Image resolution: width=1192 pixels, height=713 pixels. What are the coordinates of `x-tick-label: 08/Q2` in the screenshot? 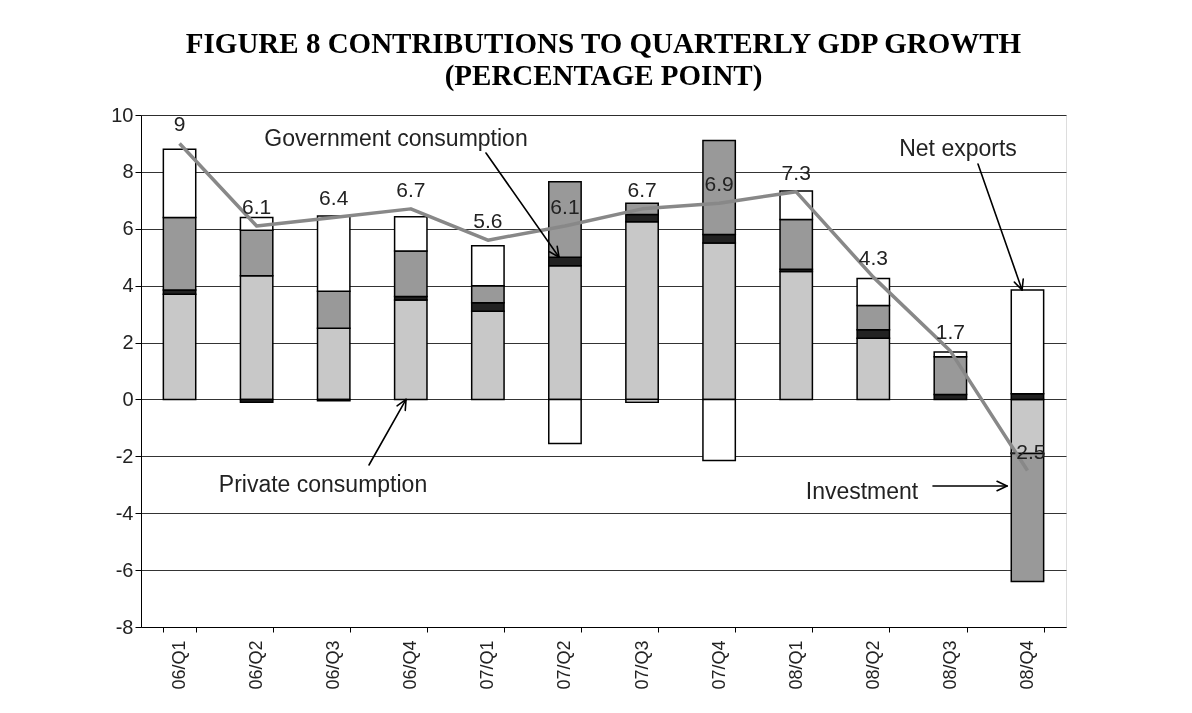 It's located at (872, 665).